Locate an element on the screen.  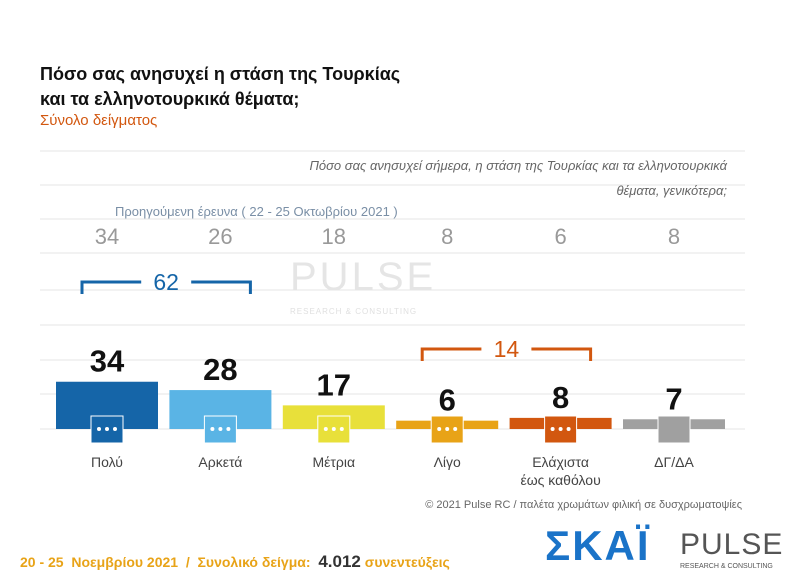
value-label: 17 is located at coordinates (334, 384).